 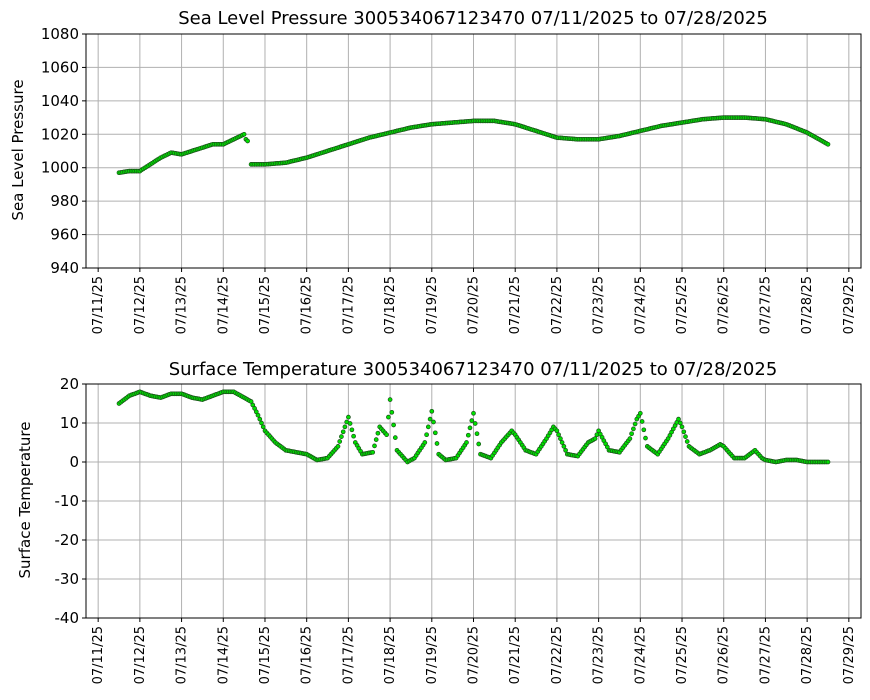 I want to click on y-ticks: -40 -30 -20 -10 0 10 20, so click(x=70, y=501).